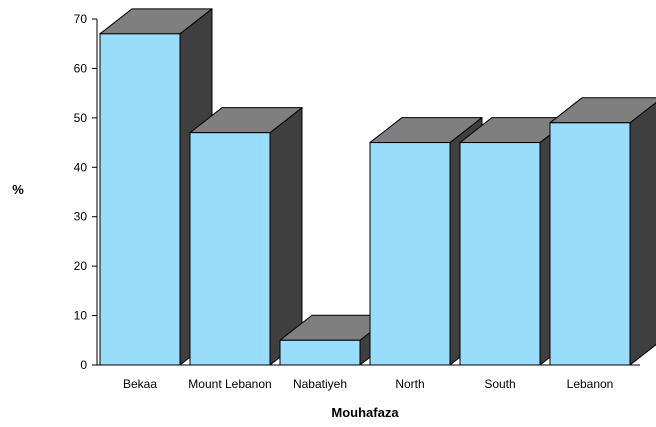 The height and width of the screenshot is (427, 656). I want to click on x-tick-label: North, so click(409, 384).